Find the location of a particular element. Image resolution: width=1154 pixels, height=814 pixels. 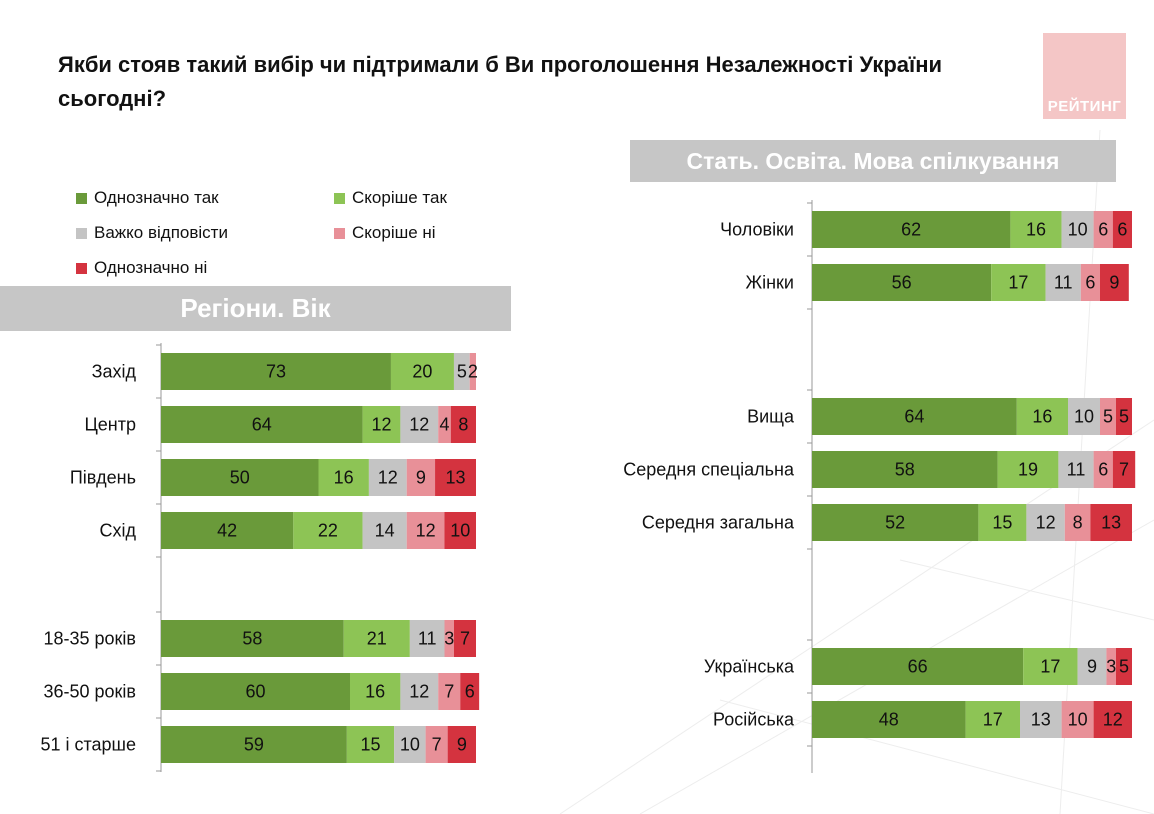

category-label: 36-50 років is located at coordinates (90, 692).